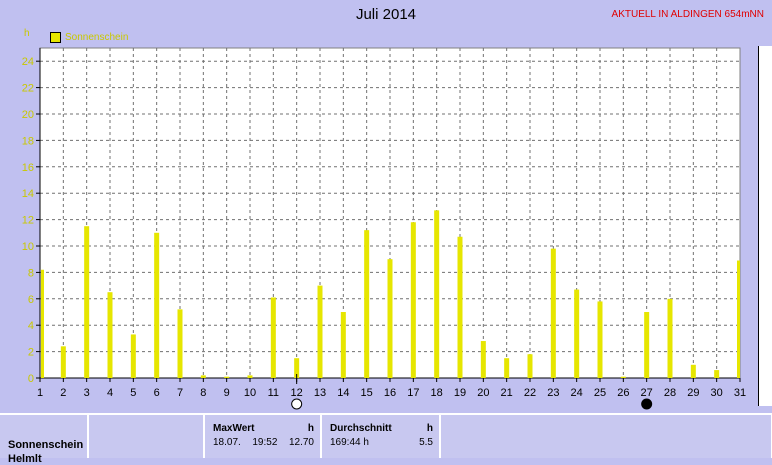 This screenshot has width=772, height=465. I want to click on x-tick-label: 12, so click(297, 393).